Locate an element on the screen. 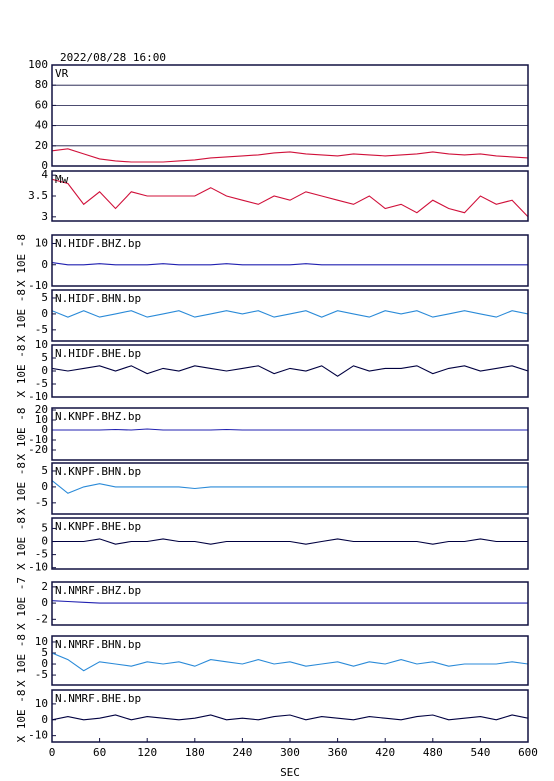 This screenshot has height=781, width=554. x-tick-label: 540 is located at coordinates (480, 752).